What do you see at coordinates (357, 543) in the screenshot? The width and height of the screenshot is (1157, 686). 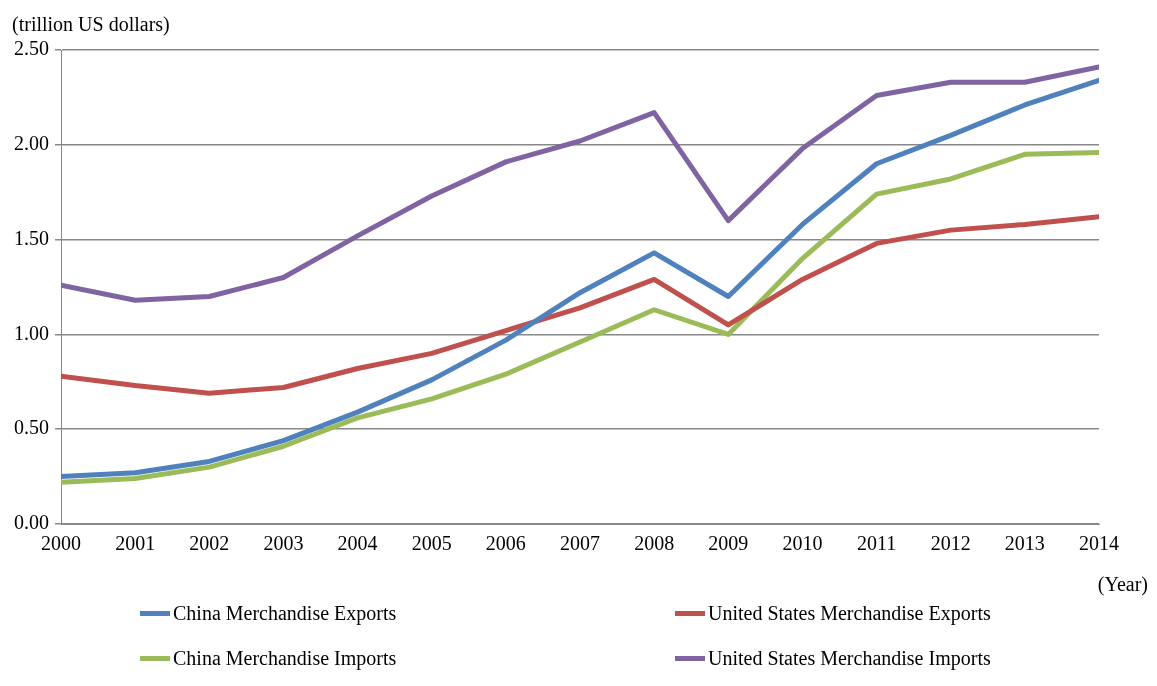 I see `x-tick-label: 2004` at bounding box center [357, 543].